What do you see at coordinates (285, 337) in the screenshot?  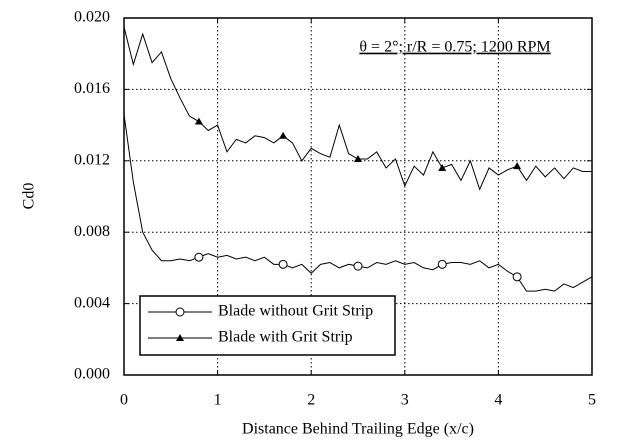 I see `legend-label: Blade with Grit Strip` at bounding box center [285, 337].